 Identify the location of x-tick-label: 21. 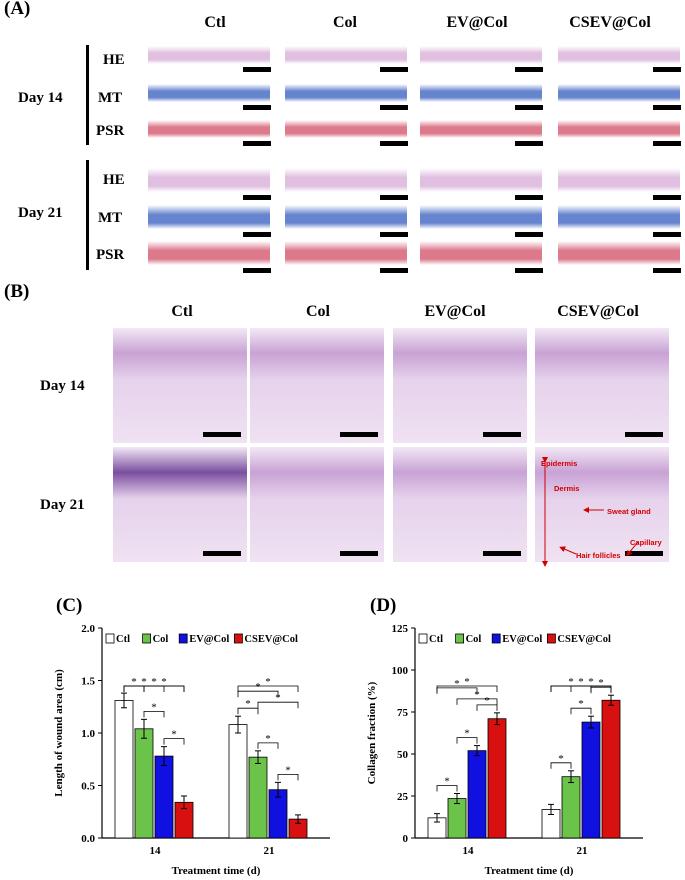
(582, 851).